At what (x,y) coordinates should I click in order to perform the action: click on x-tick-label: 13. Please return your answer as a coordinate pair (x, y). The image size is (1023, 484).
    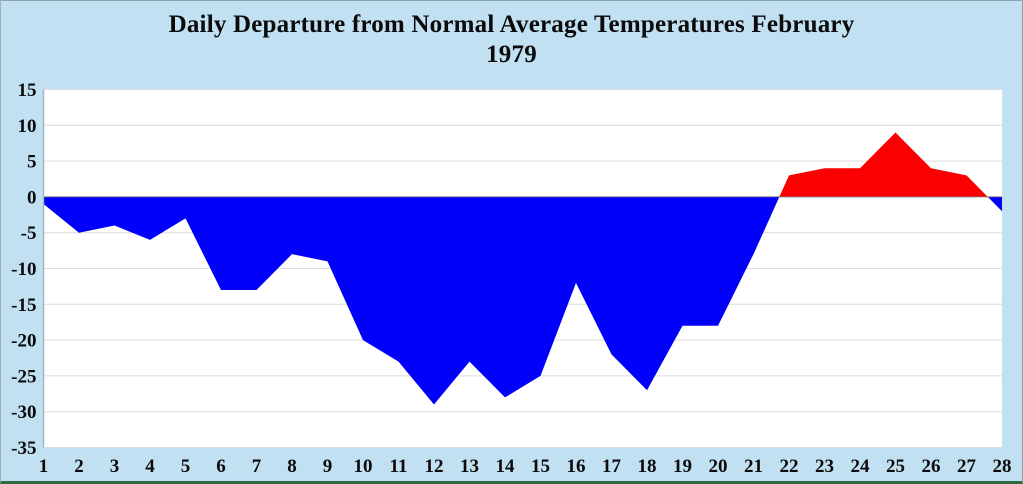
    Looking at the image, I should click on (469, 466).